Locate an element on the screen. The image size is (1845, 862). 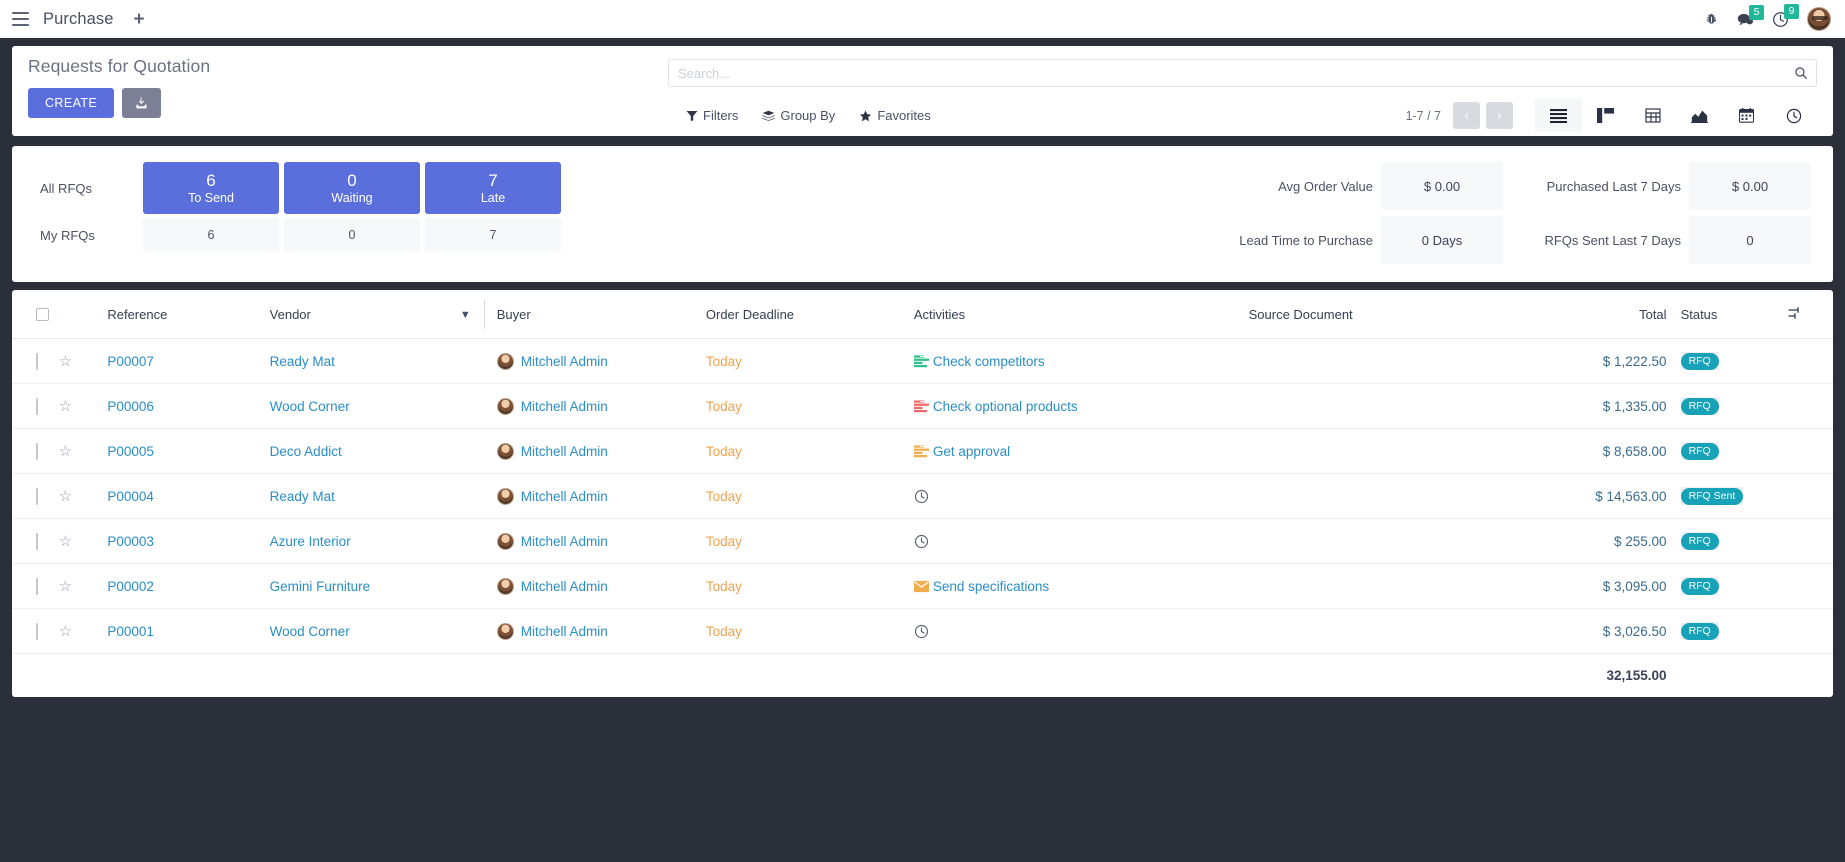
hamburger-icon is located at coordinates (20, 19).